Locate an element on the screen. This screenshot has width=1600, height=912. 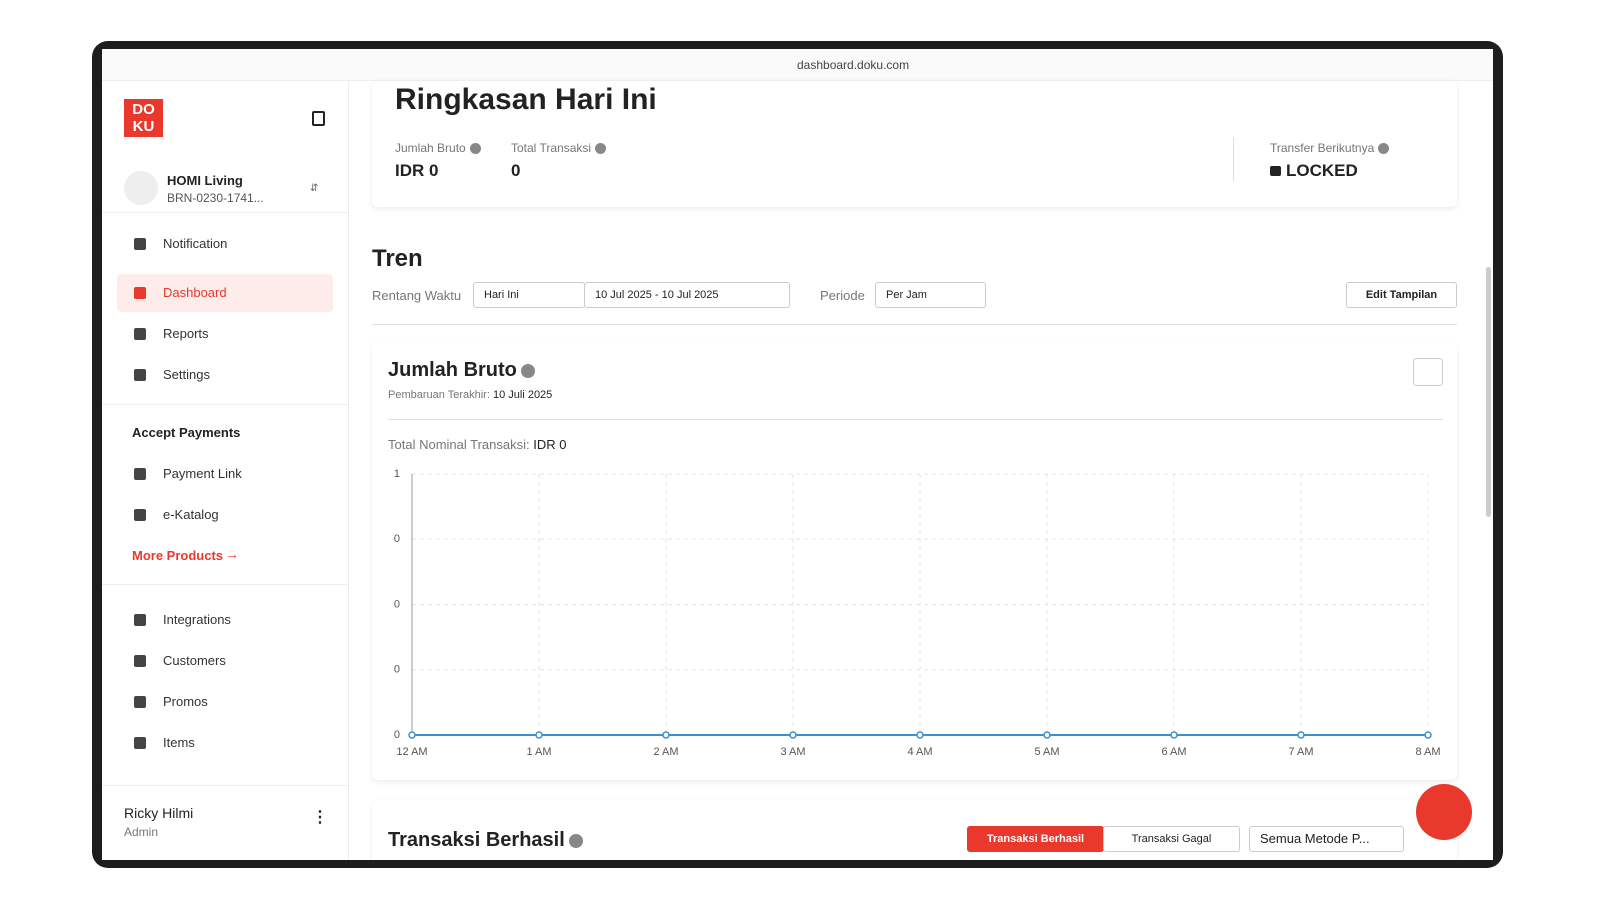
total: Total Nominal Transaksi: IDR 0 is located at coordinates (477, 444).